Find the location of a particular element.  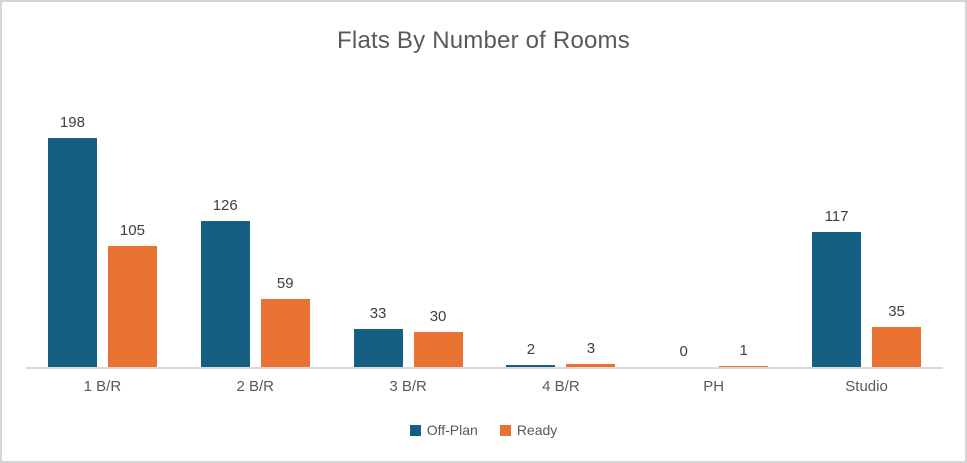

bar-column: 30 is located at coordinates (438, 337).